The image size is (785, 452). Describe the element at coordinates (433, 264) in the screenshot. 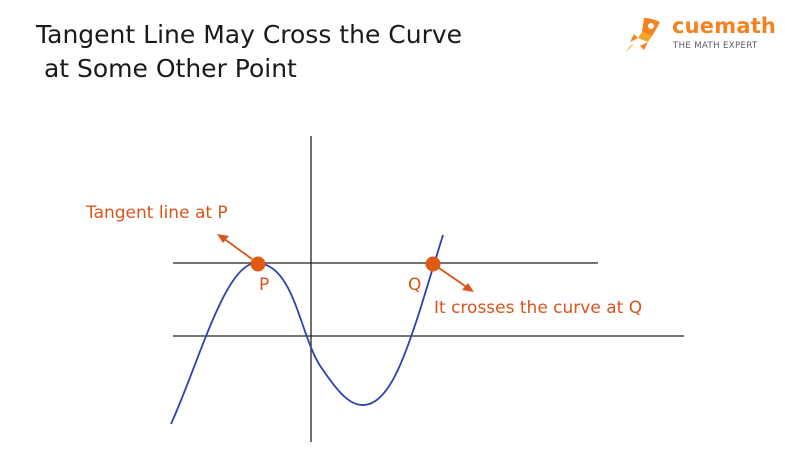

I see `point-q-marker` at that location.